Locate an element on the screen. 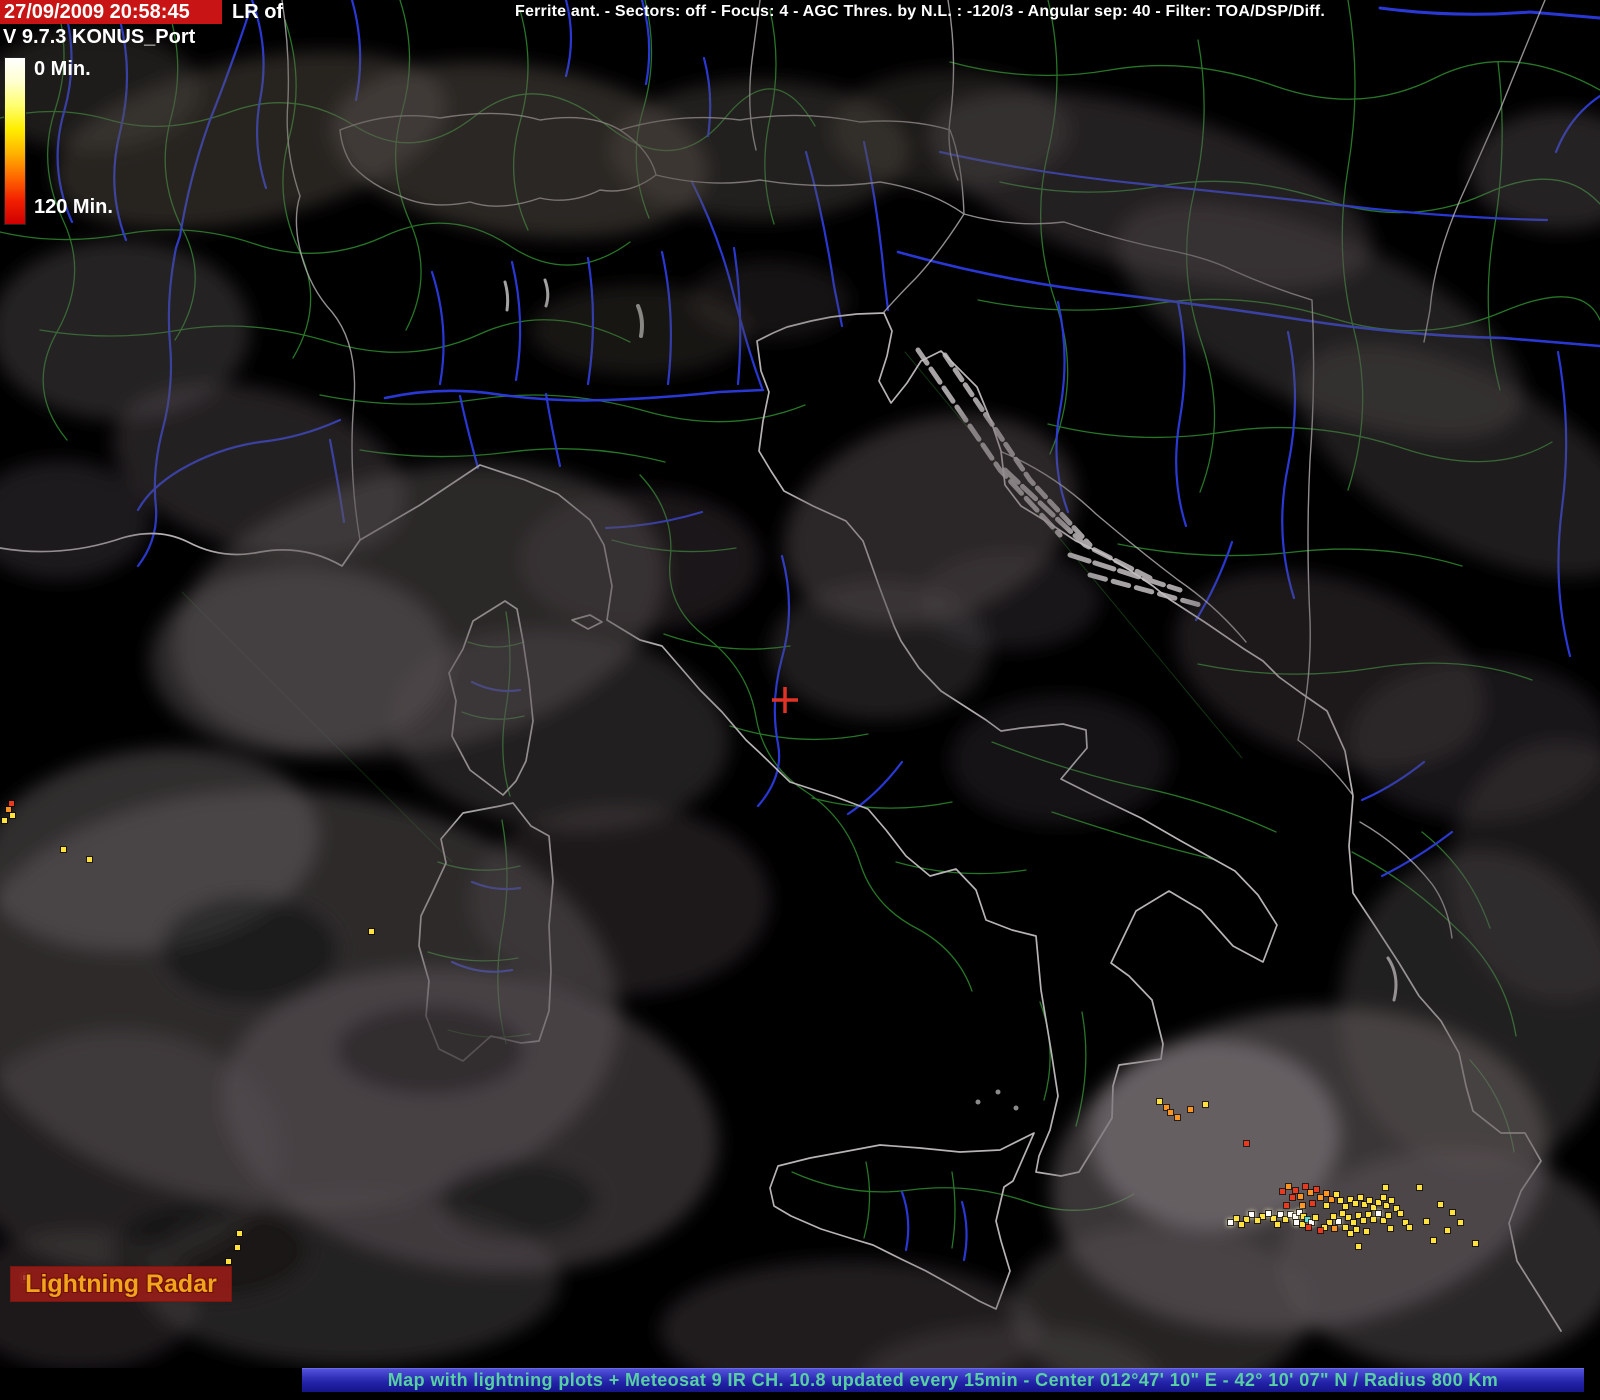  aeolian-islets is located at coordinates (997, 1100).